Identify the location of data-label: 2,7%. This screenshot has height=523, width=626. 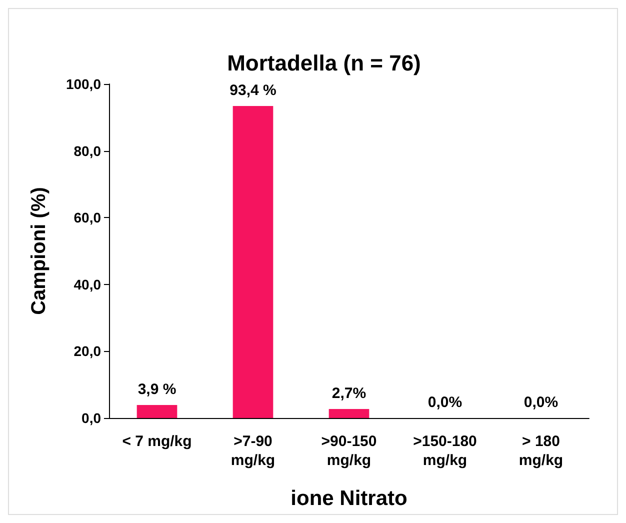
(349, 393).